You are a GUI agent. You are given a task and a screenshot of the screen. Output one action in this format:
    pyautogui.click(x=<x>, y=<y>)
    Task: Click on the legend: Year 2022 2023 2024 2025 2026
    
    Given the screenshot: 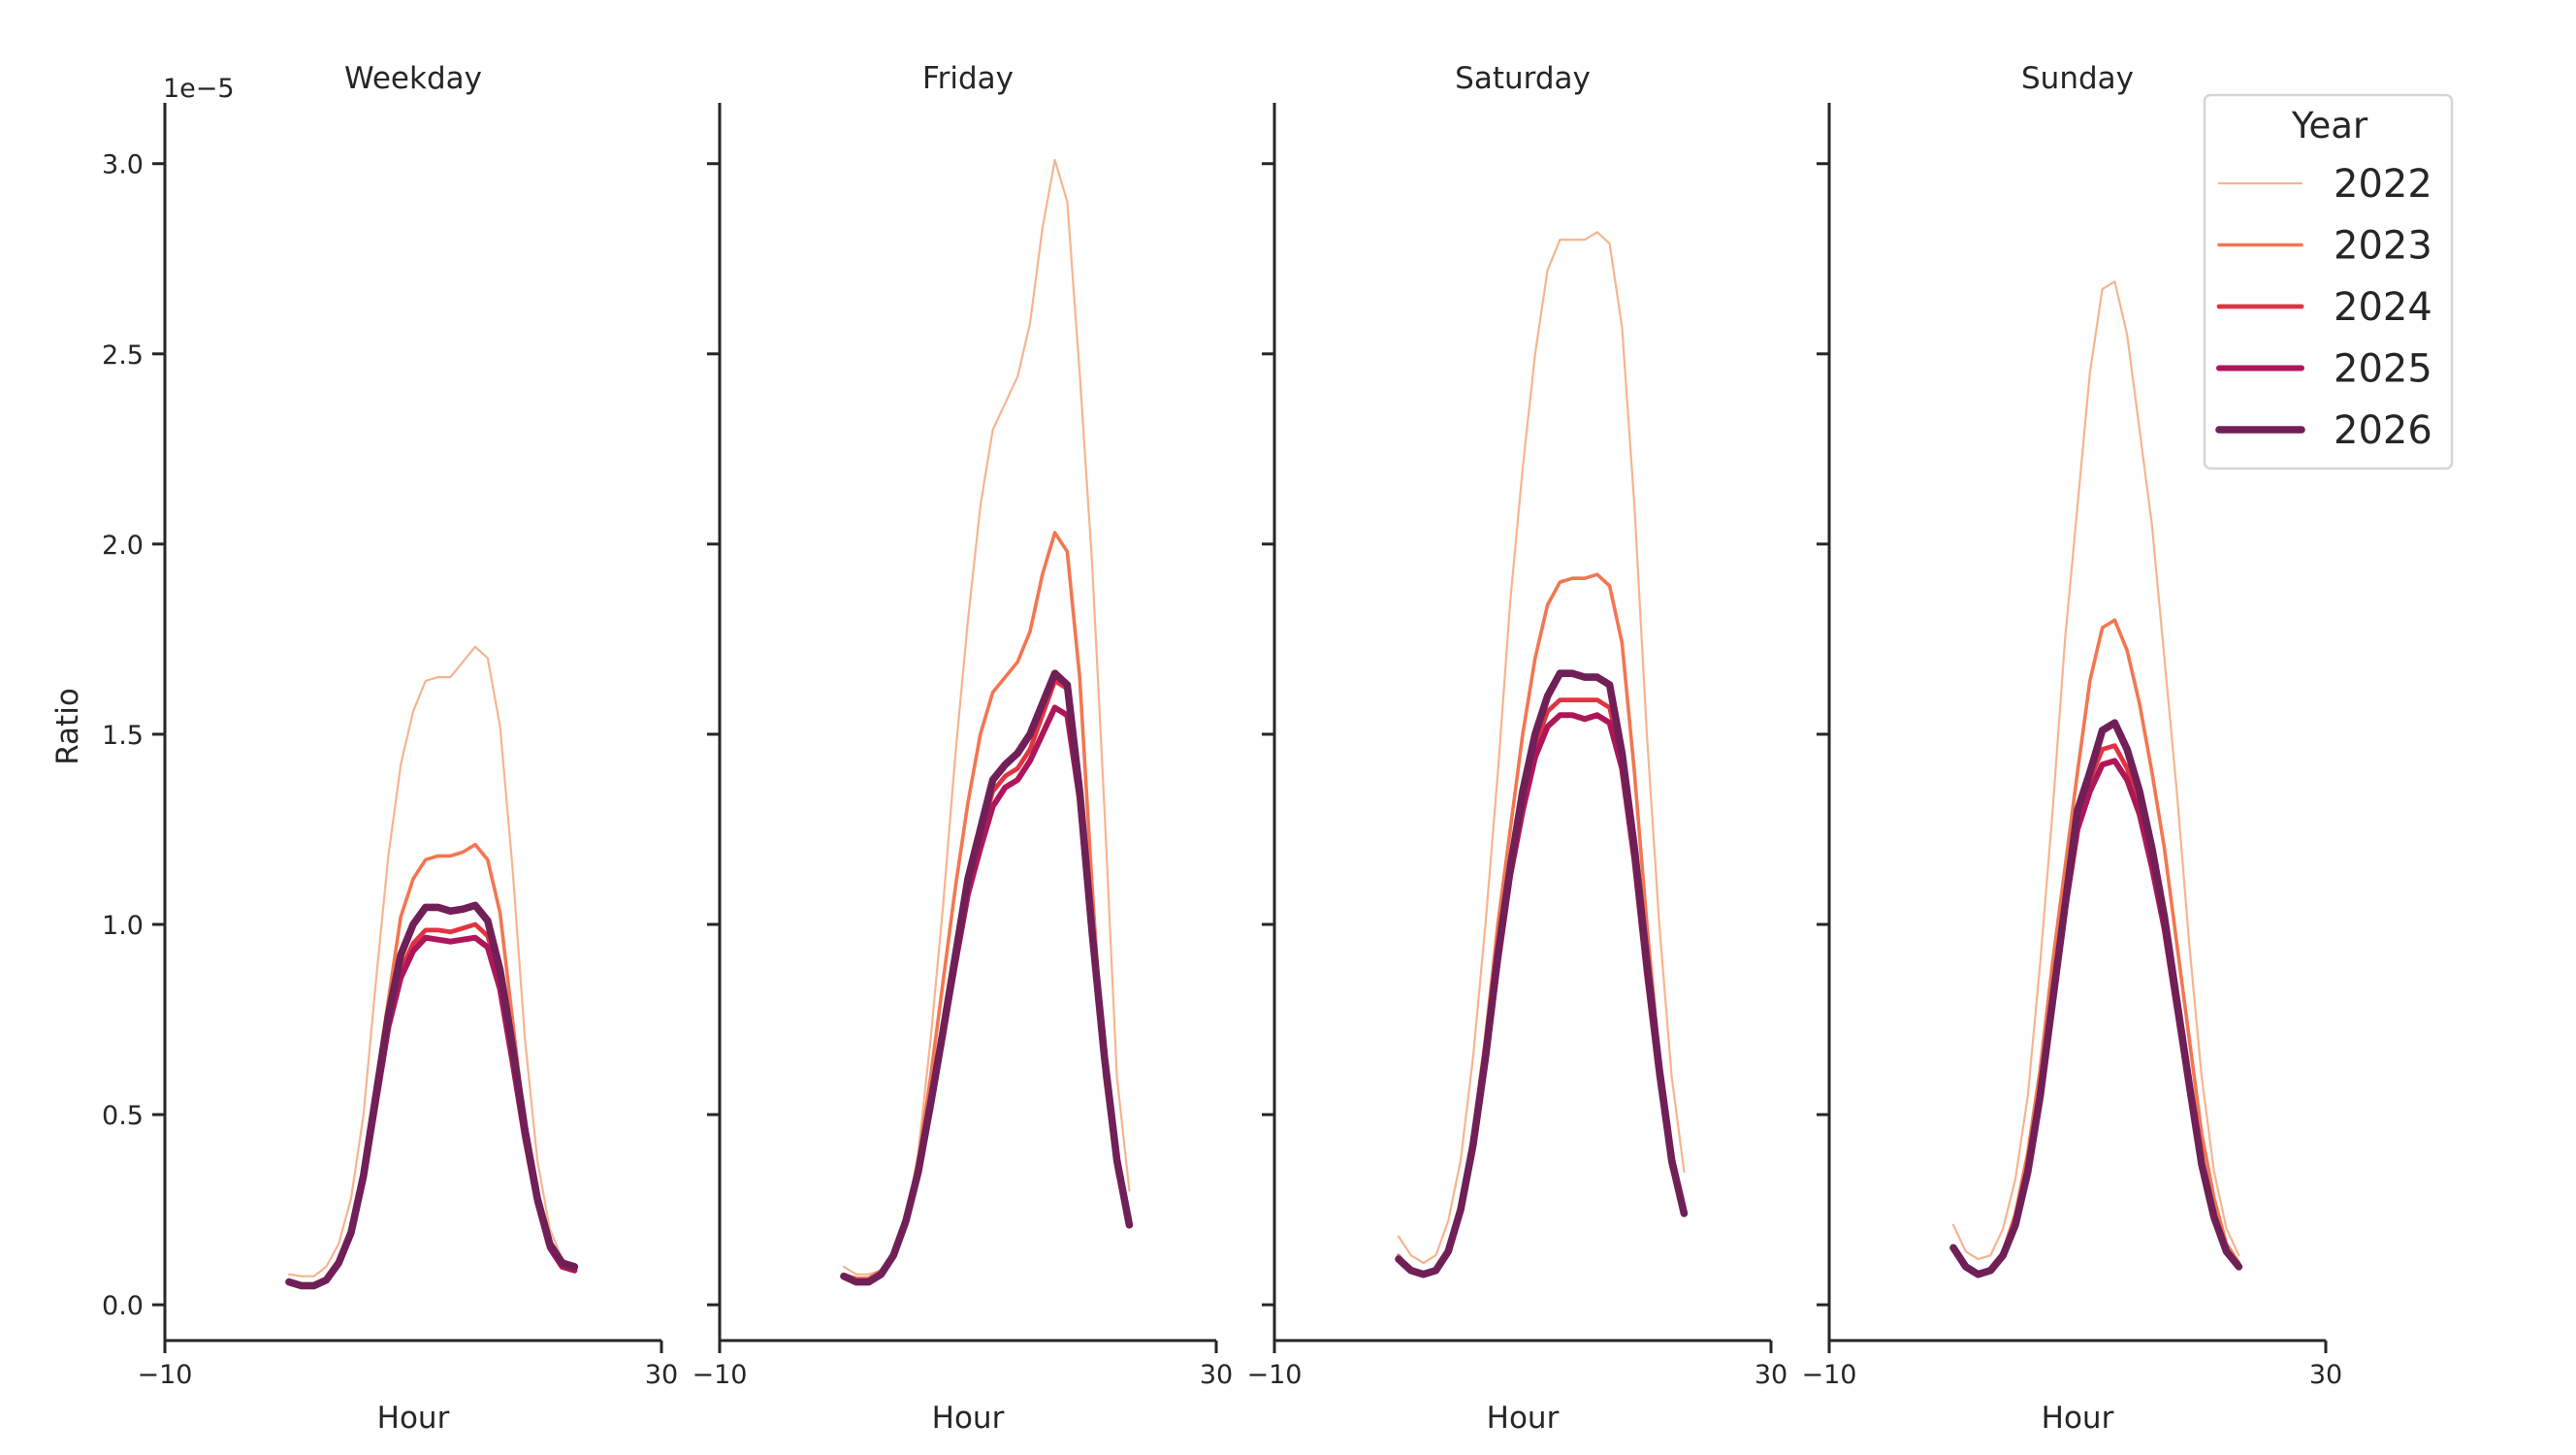 What is the action you would take?
    pyautogui.click(x=2328, y=281)
    